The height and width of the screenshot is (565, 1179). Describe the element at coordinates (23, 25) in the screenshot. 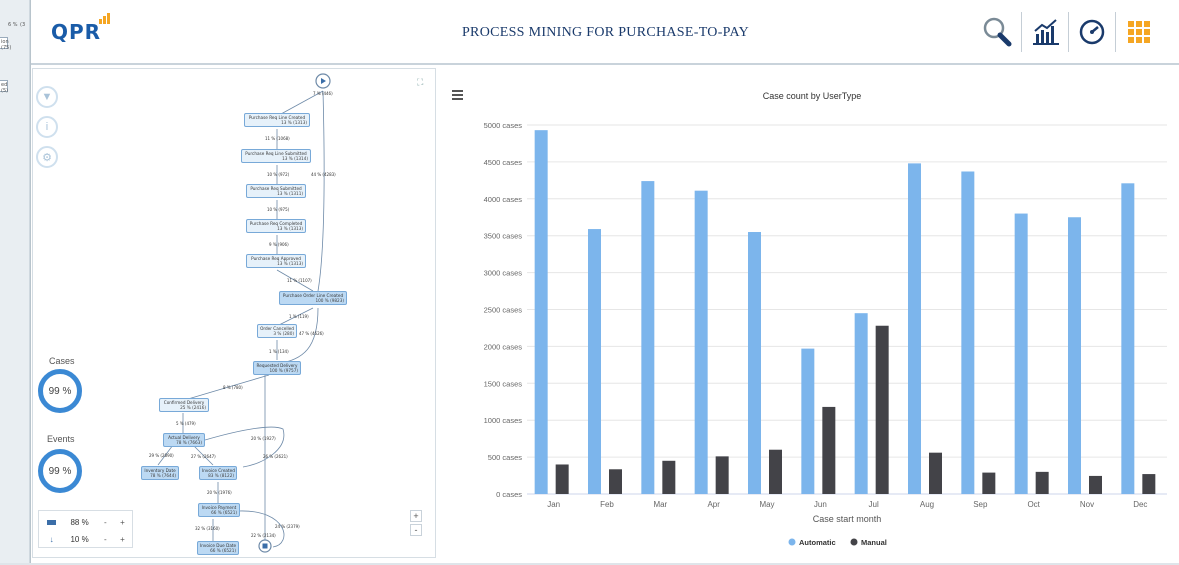

I see `bg-fragment: (3` at that location.